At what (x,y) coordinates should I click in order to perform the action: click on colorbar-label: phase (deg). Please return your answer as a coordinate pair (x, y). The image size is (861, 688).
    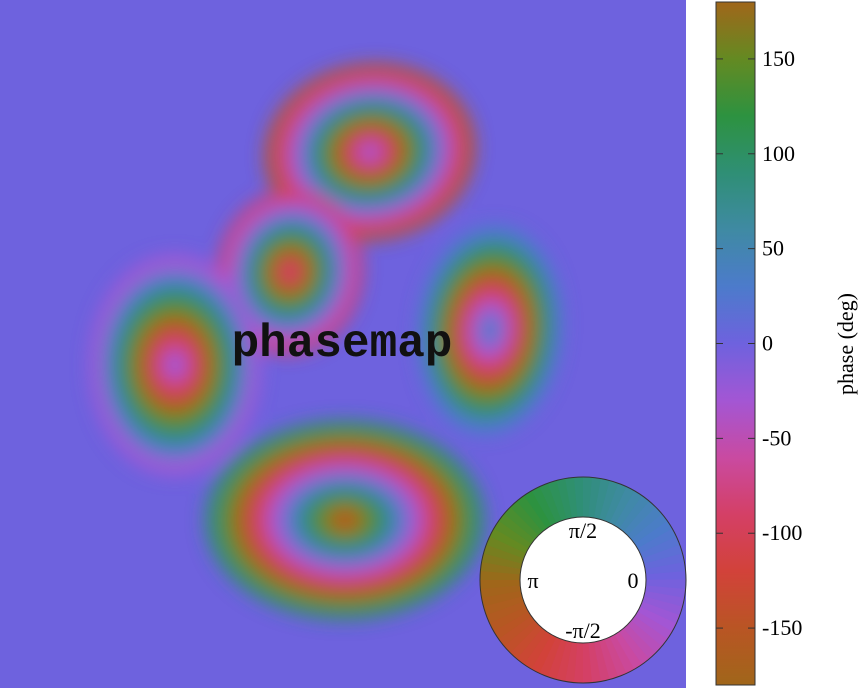
    Looking at the image, I should click on (845, 344).